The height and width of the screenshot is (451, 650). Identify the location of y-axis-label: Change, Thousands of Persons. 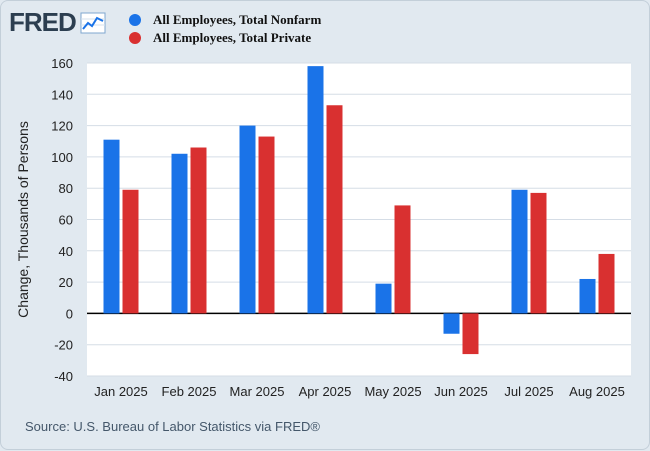
(23, 219).